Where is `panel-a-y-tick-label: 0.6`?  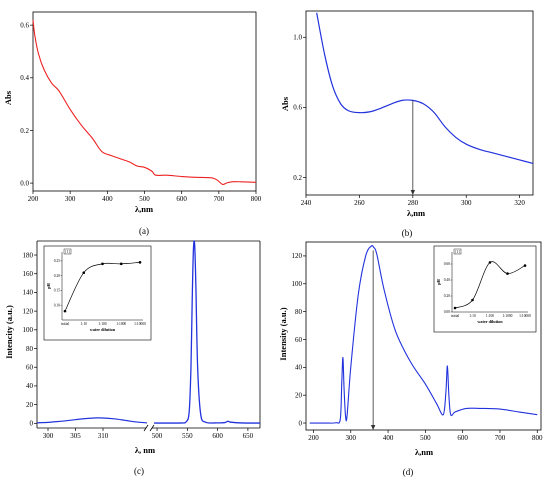
panel-a-y-tick-label: 0.6 is located at coordinates (24, 25).